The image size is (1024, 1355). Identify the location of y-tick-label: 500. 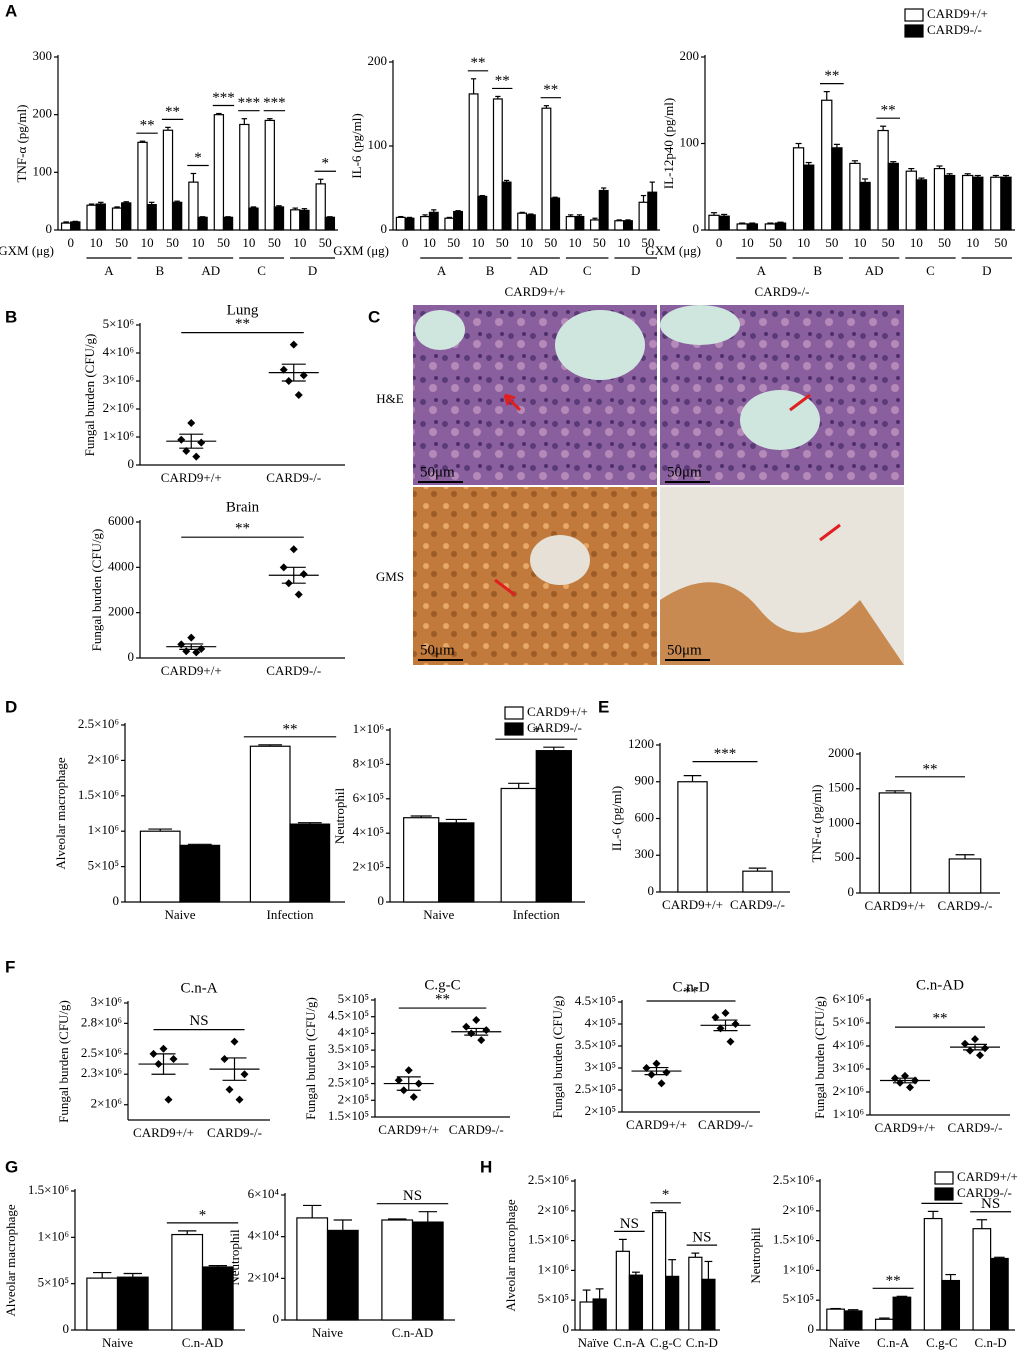
(845, 856).